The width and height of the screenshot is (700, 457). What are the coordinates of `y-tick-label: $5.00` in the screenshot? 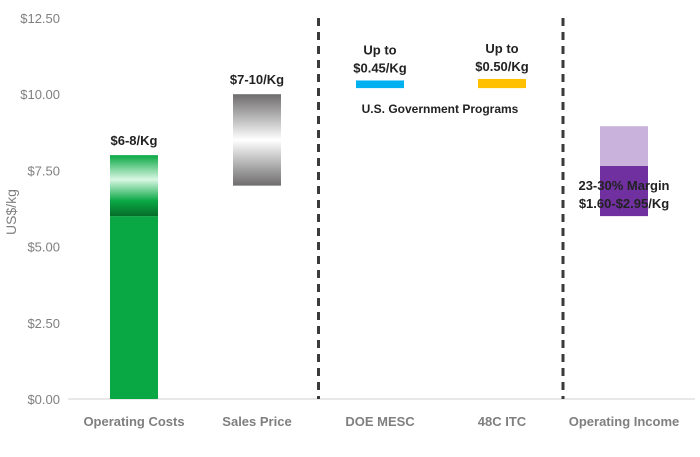 It's located at (43, 247).